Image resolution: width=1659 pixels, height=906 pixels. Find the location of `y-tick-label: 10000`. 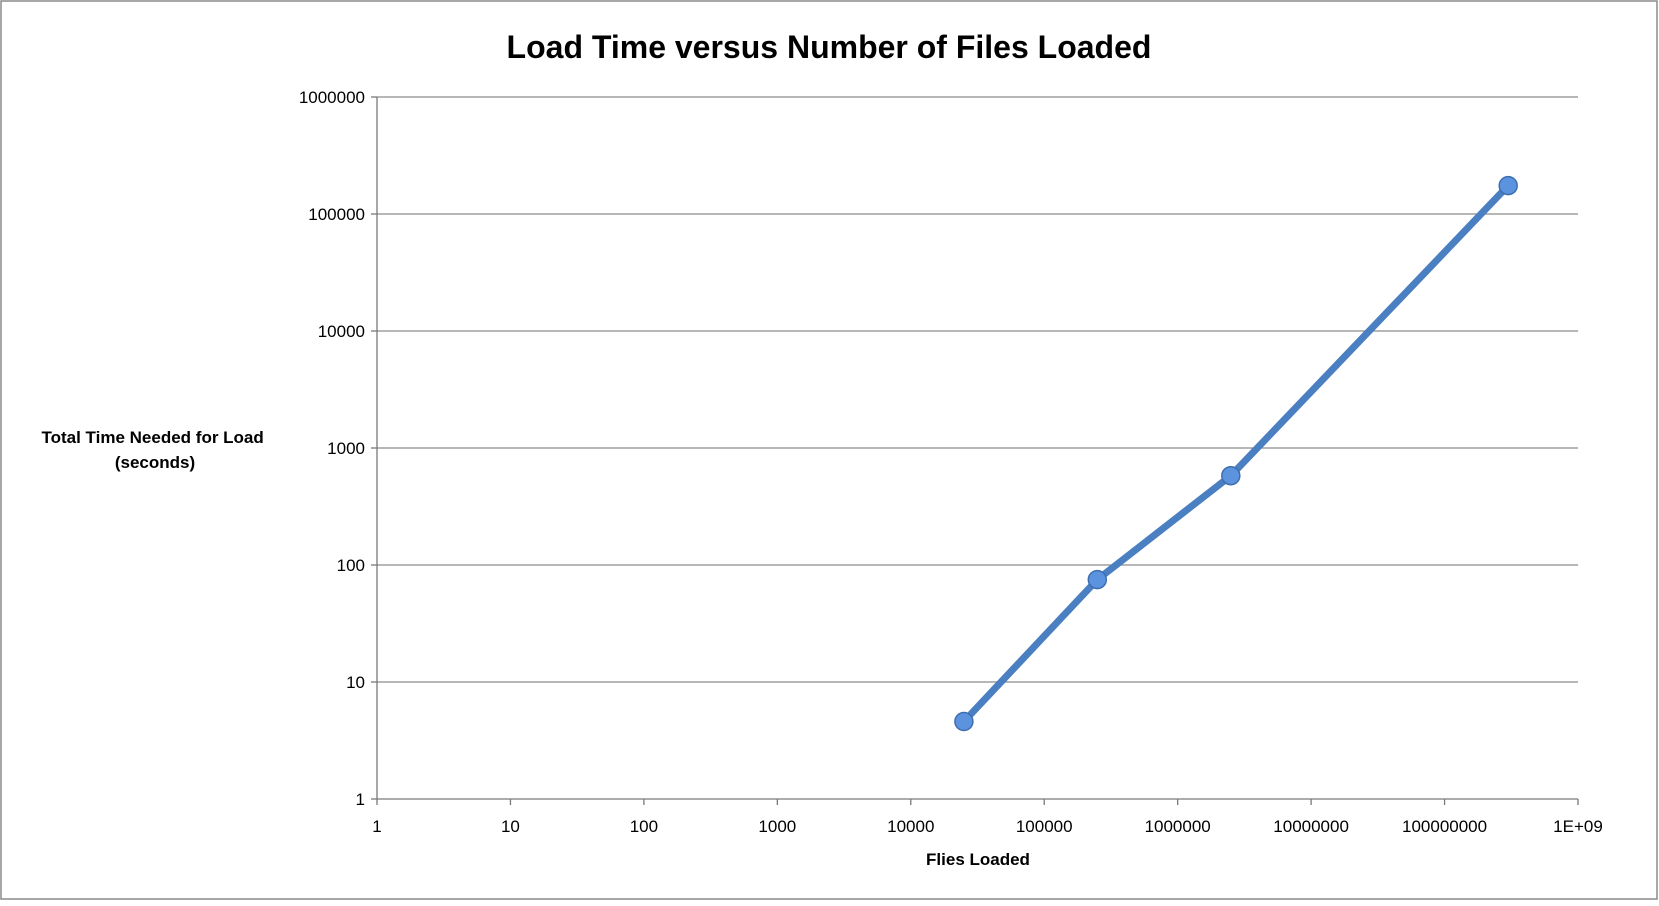

y-tick-label: 10000 is located at coordinates (341, 331).